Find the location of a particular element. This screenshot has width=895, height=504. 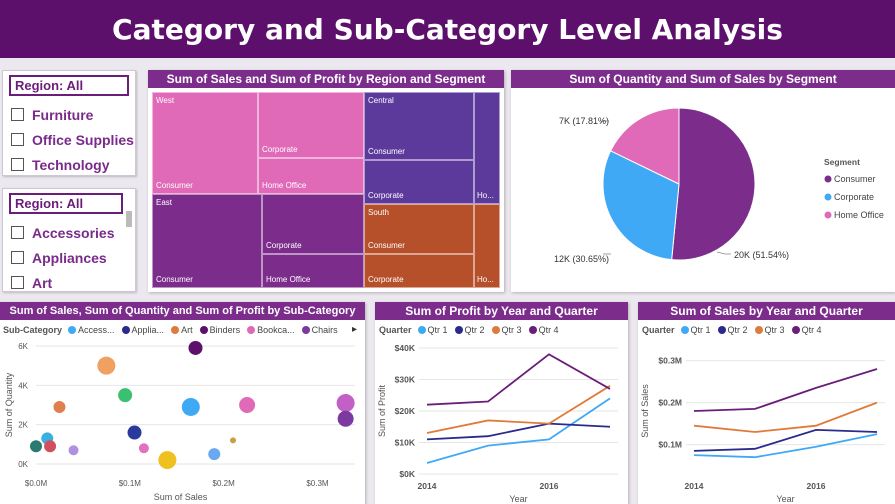

legend-next-arrow: ▸ is located at coordinates (354, 329).